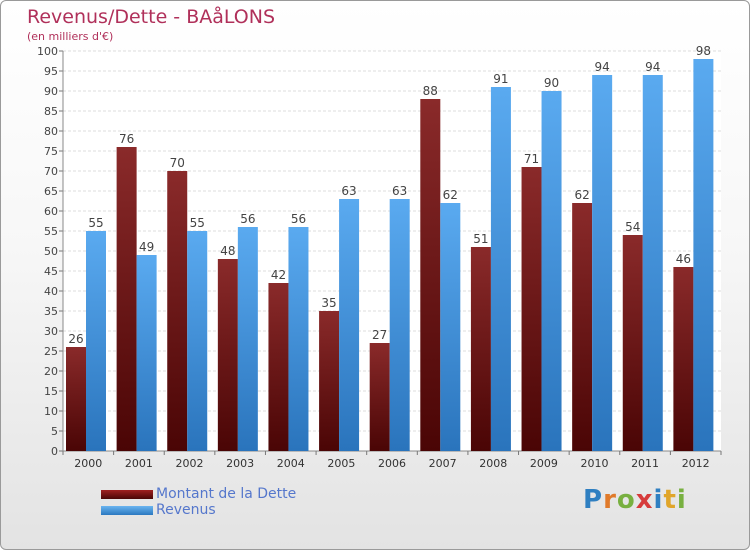  Describe the element at coordinates (610, 500) in the screenshot. I see `logo-letter: r` at that location.